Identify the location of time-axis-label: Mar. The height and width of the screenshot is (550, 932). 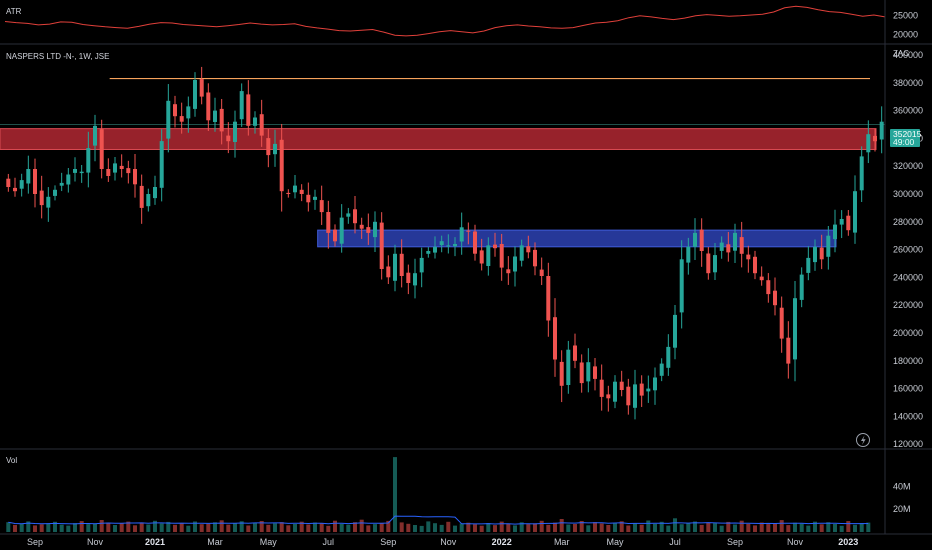
(215, 542).